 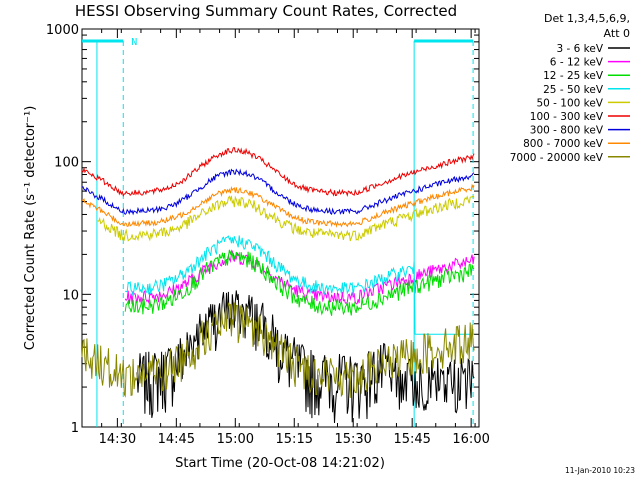 What do you see at coordinates (579, 49) in the screenshot?
I see `legend-entry-label: 3 - 6 keV` at bounding box center [579, 49].